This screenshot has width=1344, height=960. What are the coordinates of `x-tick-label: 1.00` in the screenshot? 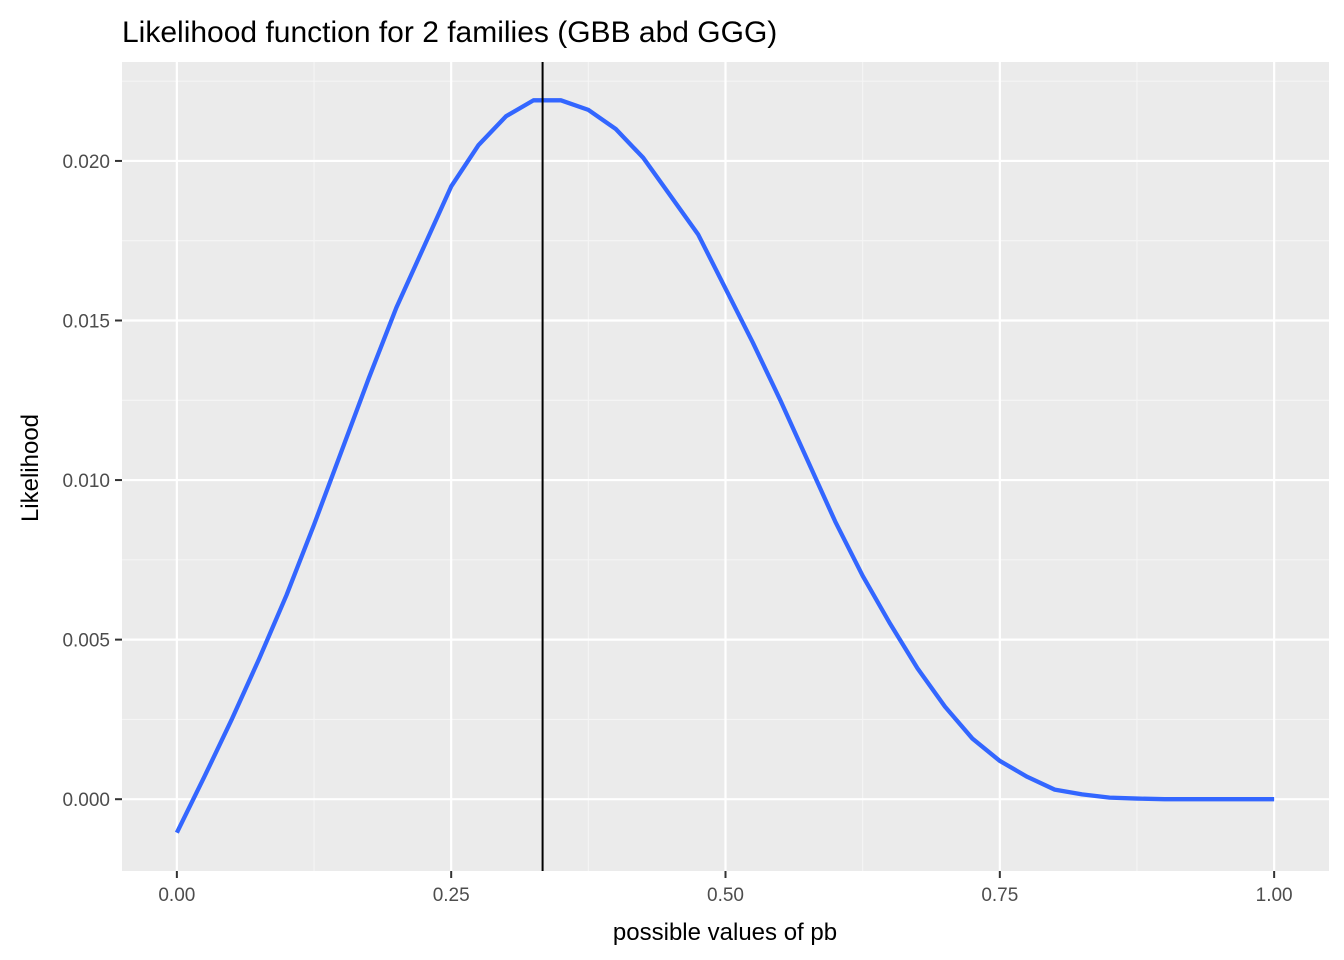 It's located at (1274, 895).